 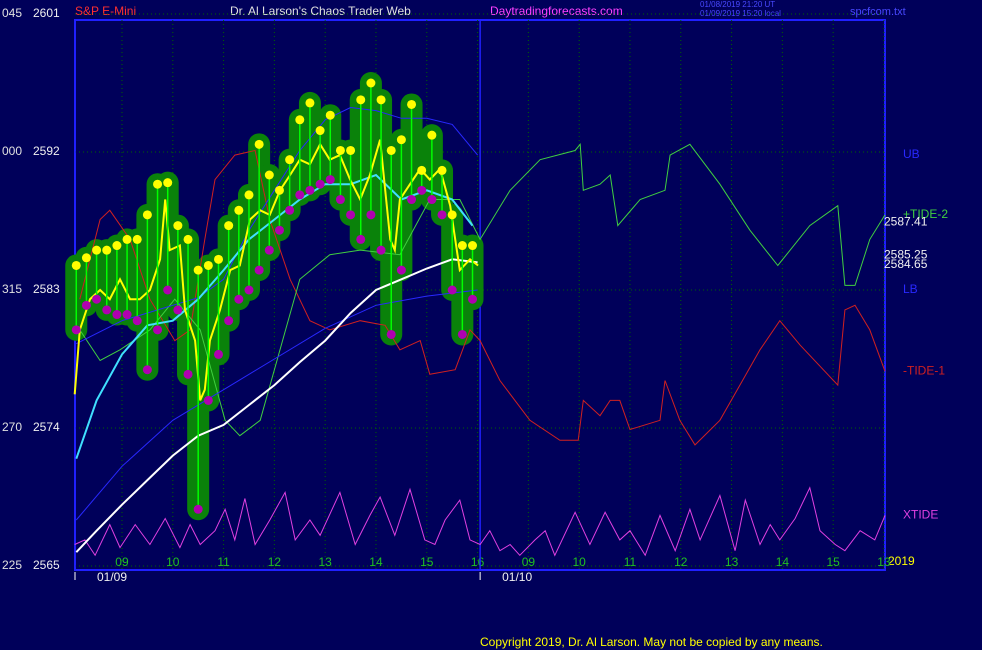 I want to click on date-label: 01/09, so click(x=112, y=577).